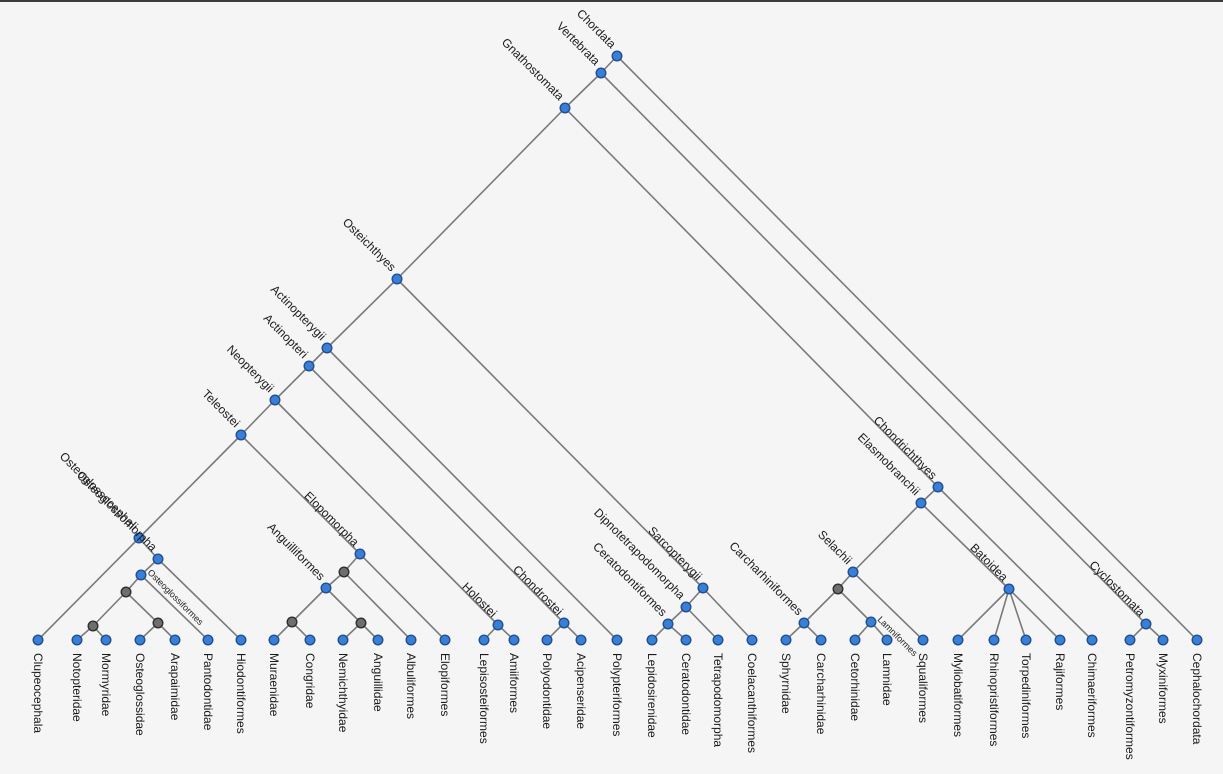 The width and height of the screenshot is (1223, 774). What do you see at coordinates (142, 607) in the screenshot?
I see `edge-osteoglossiformes_inner-osteoglossidae_group` at bounding box center [142, 607].